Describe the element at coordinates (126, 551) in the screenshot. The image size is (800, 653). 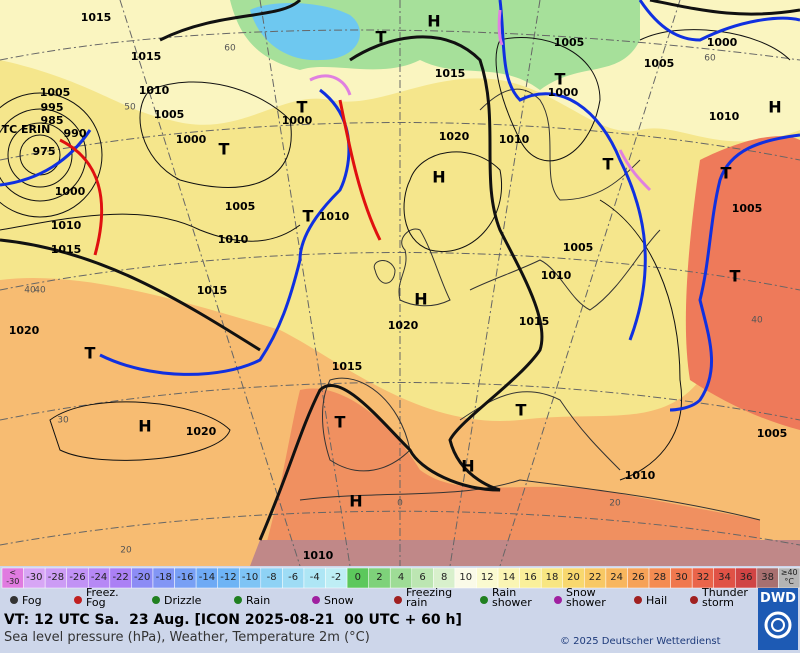
I see `graticule-label: 20` at that location.